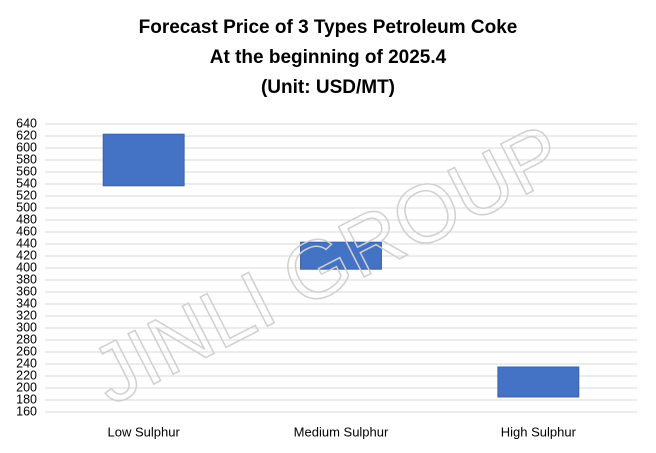 This screenshot has height=453, width=656. What do you see at coordinates (26, 159) in the screenshot?
I see `y-tick-label: 580` at bounding box center [26, 159].